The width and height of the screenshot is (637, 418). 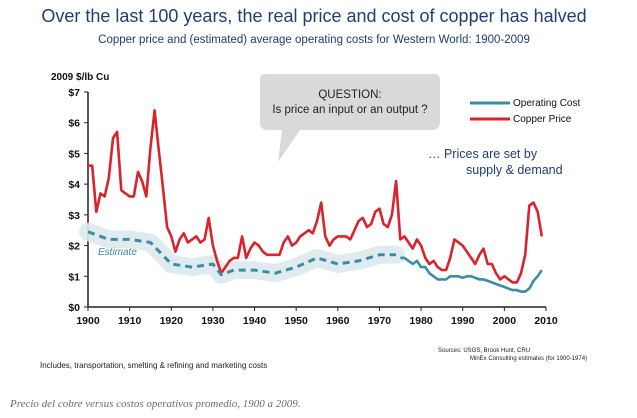 What do you see at coordinates (297, 321) in the screenshot?
I see `x-tick-label: 1950` at bounding box center [297, 321].